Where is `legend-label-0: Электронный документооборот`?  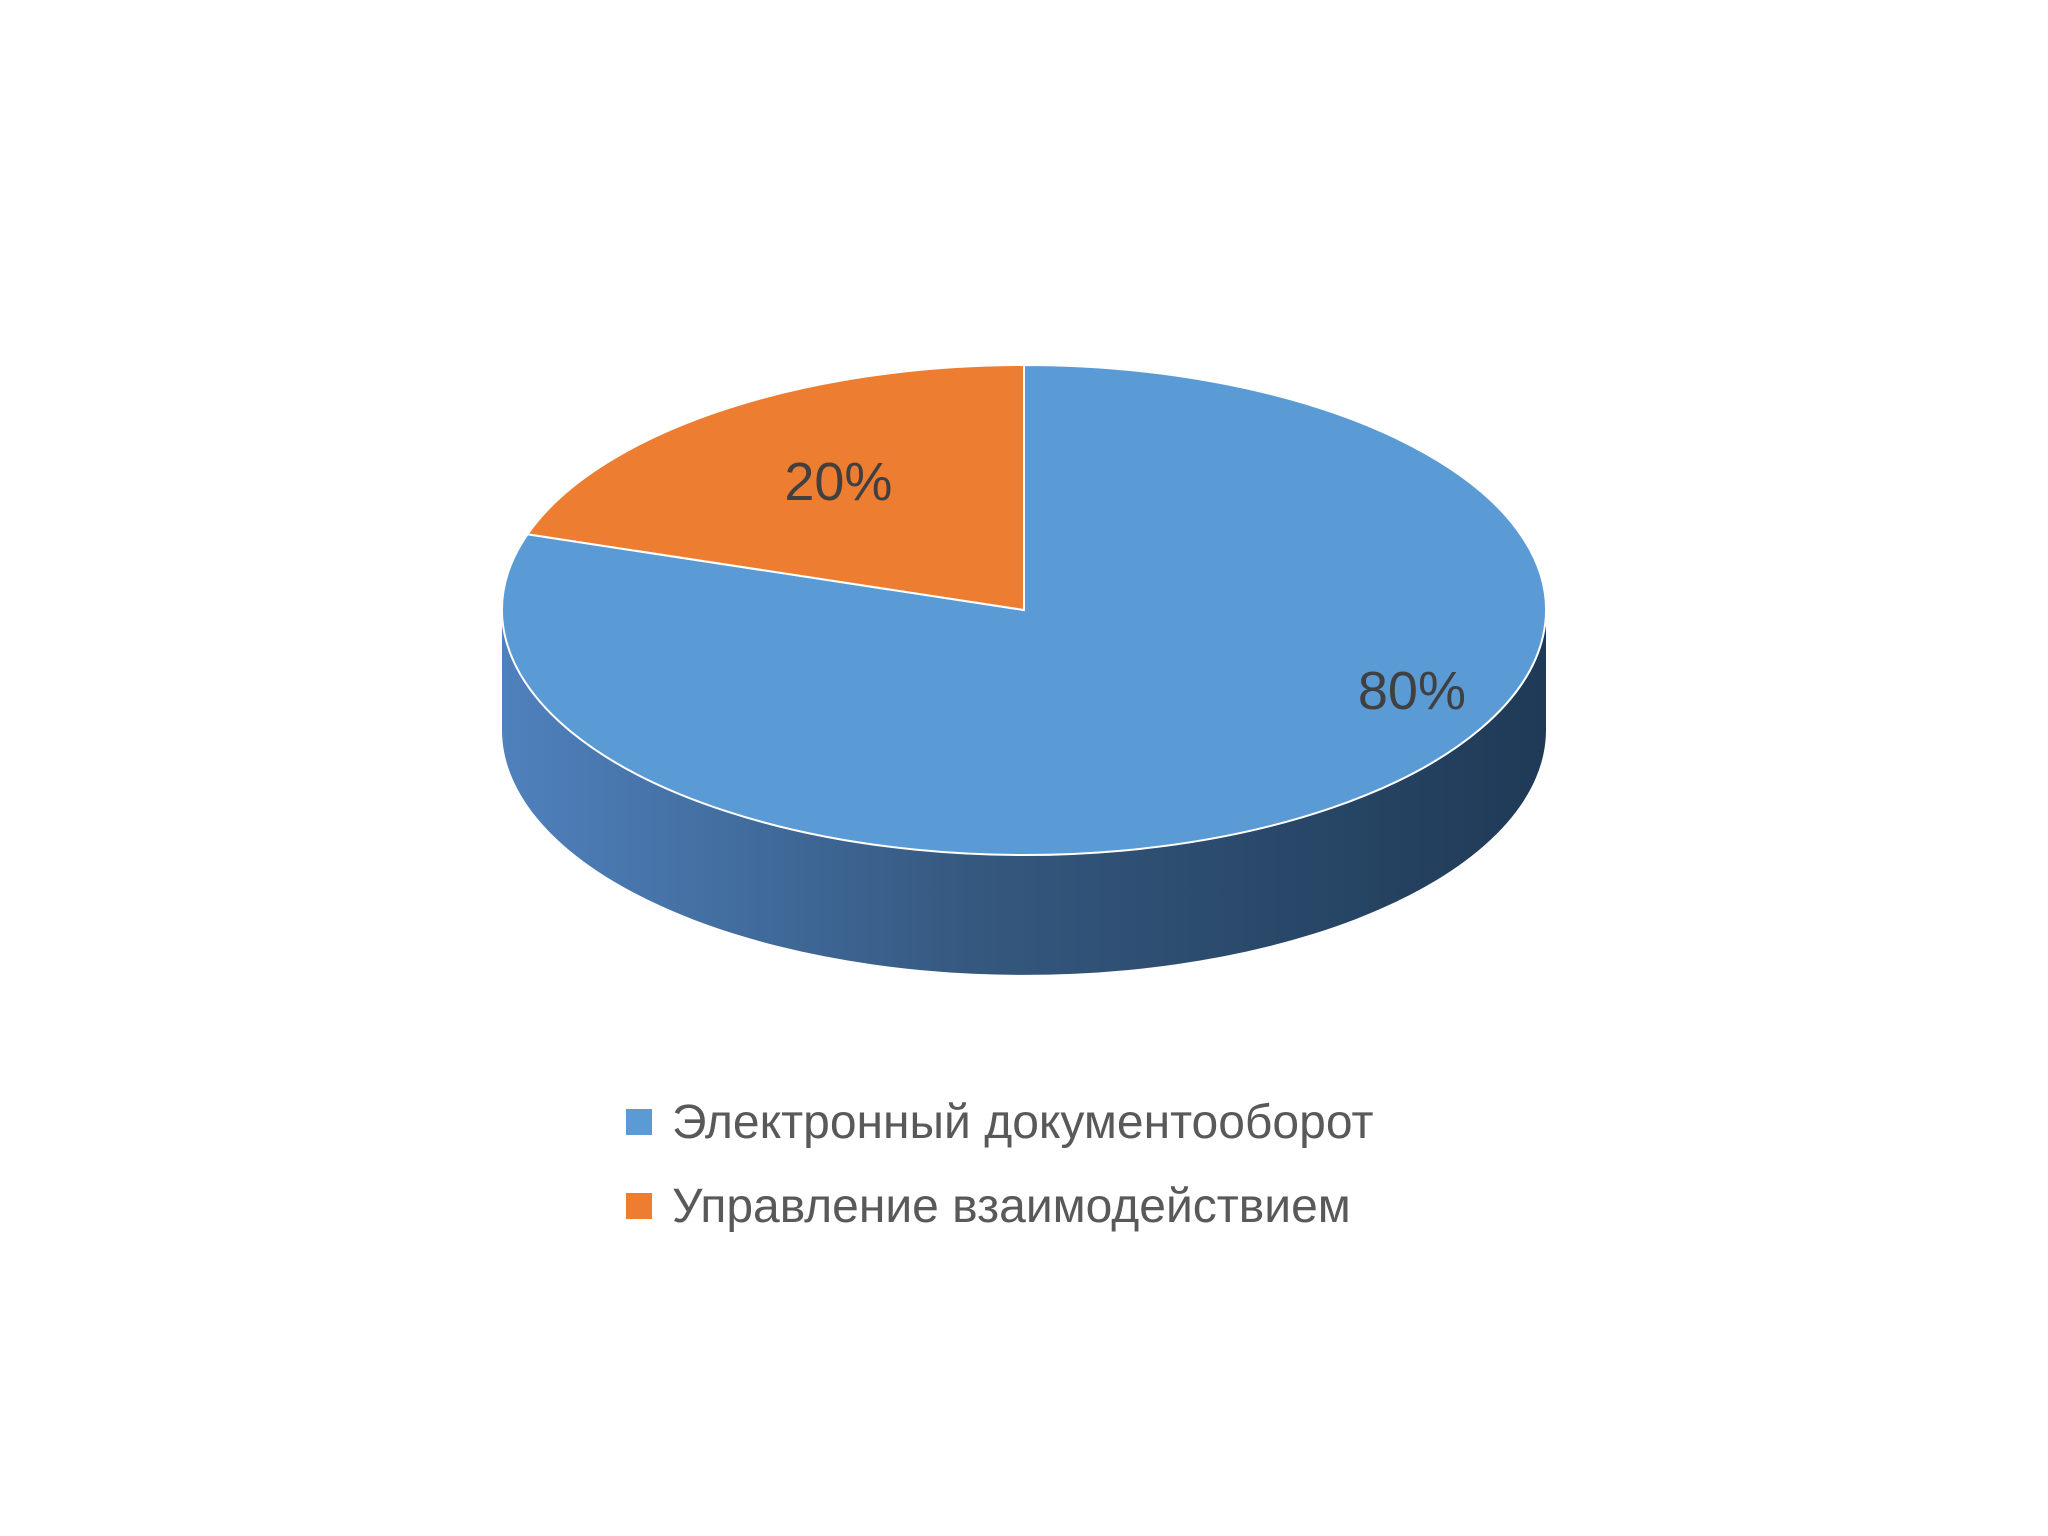 legend-label-0: Электронный документооборот is located at coordinates (1023, 1122).